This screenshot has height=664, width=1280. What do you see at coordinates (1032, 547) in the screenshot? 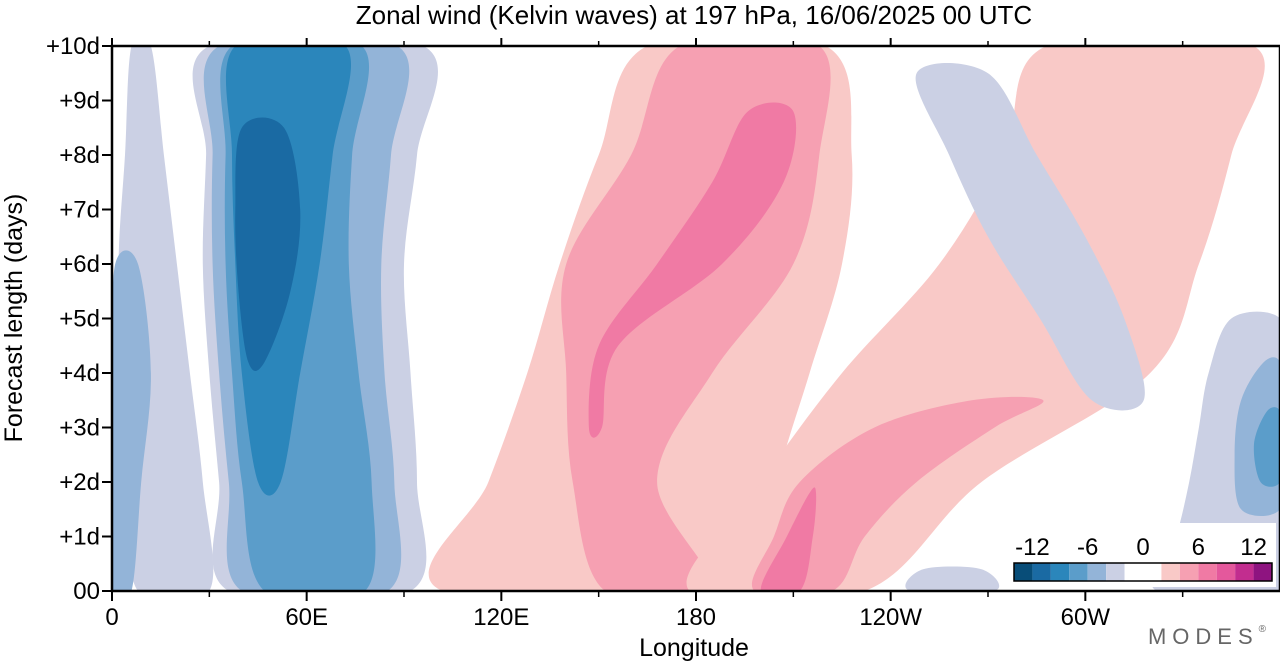
I see `colorbar-label: -12` at bounding box center [1032, 547].